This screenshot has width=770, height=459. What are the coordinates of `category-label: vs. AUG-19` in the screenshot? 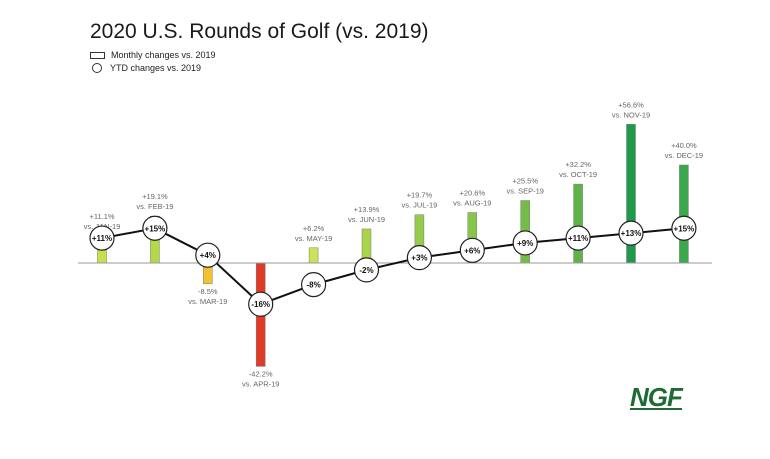 It's located at (472, 203).